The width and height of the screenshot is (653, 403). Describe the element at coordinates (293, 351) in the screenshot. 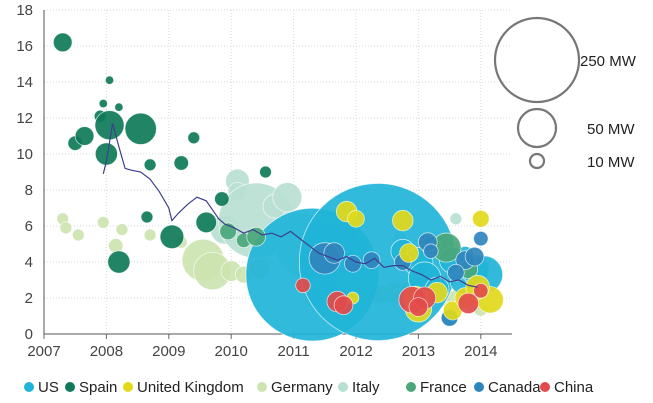

I see `x-tick-label: 2011` at that location.